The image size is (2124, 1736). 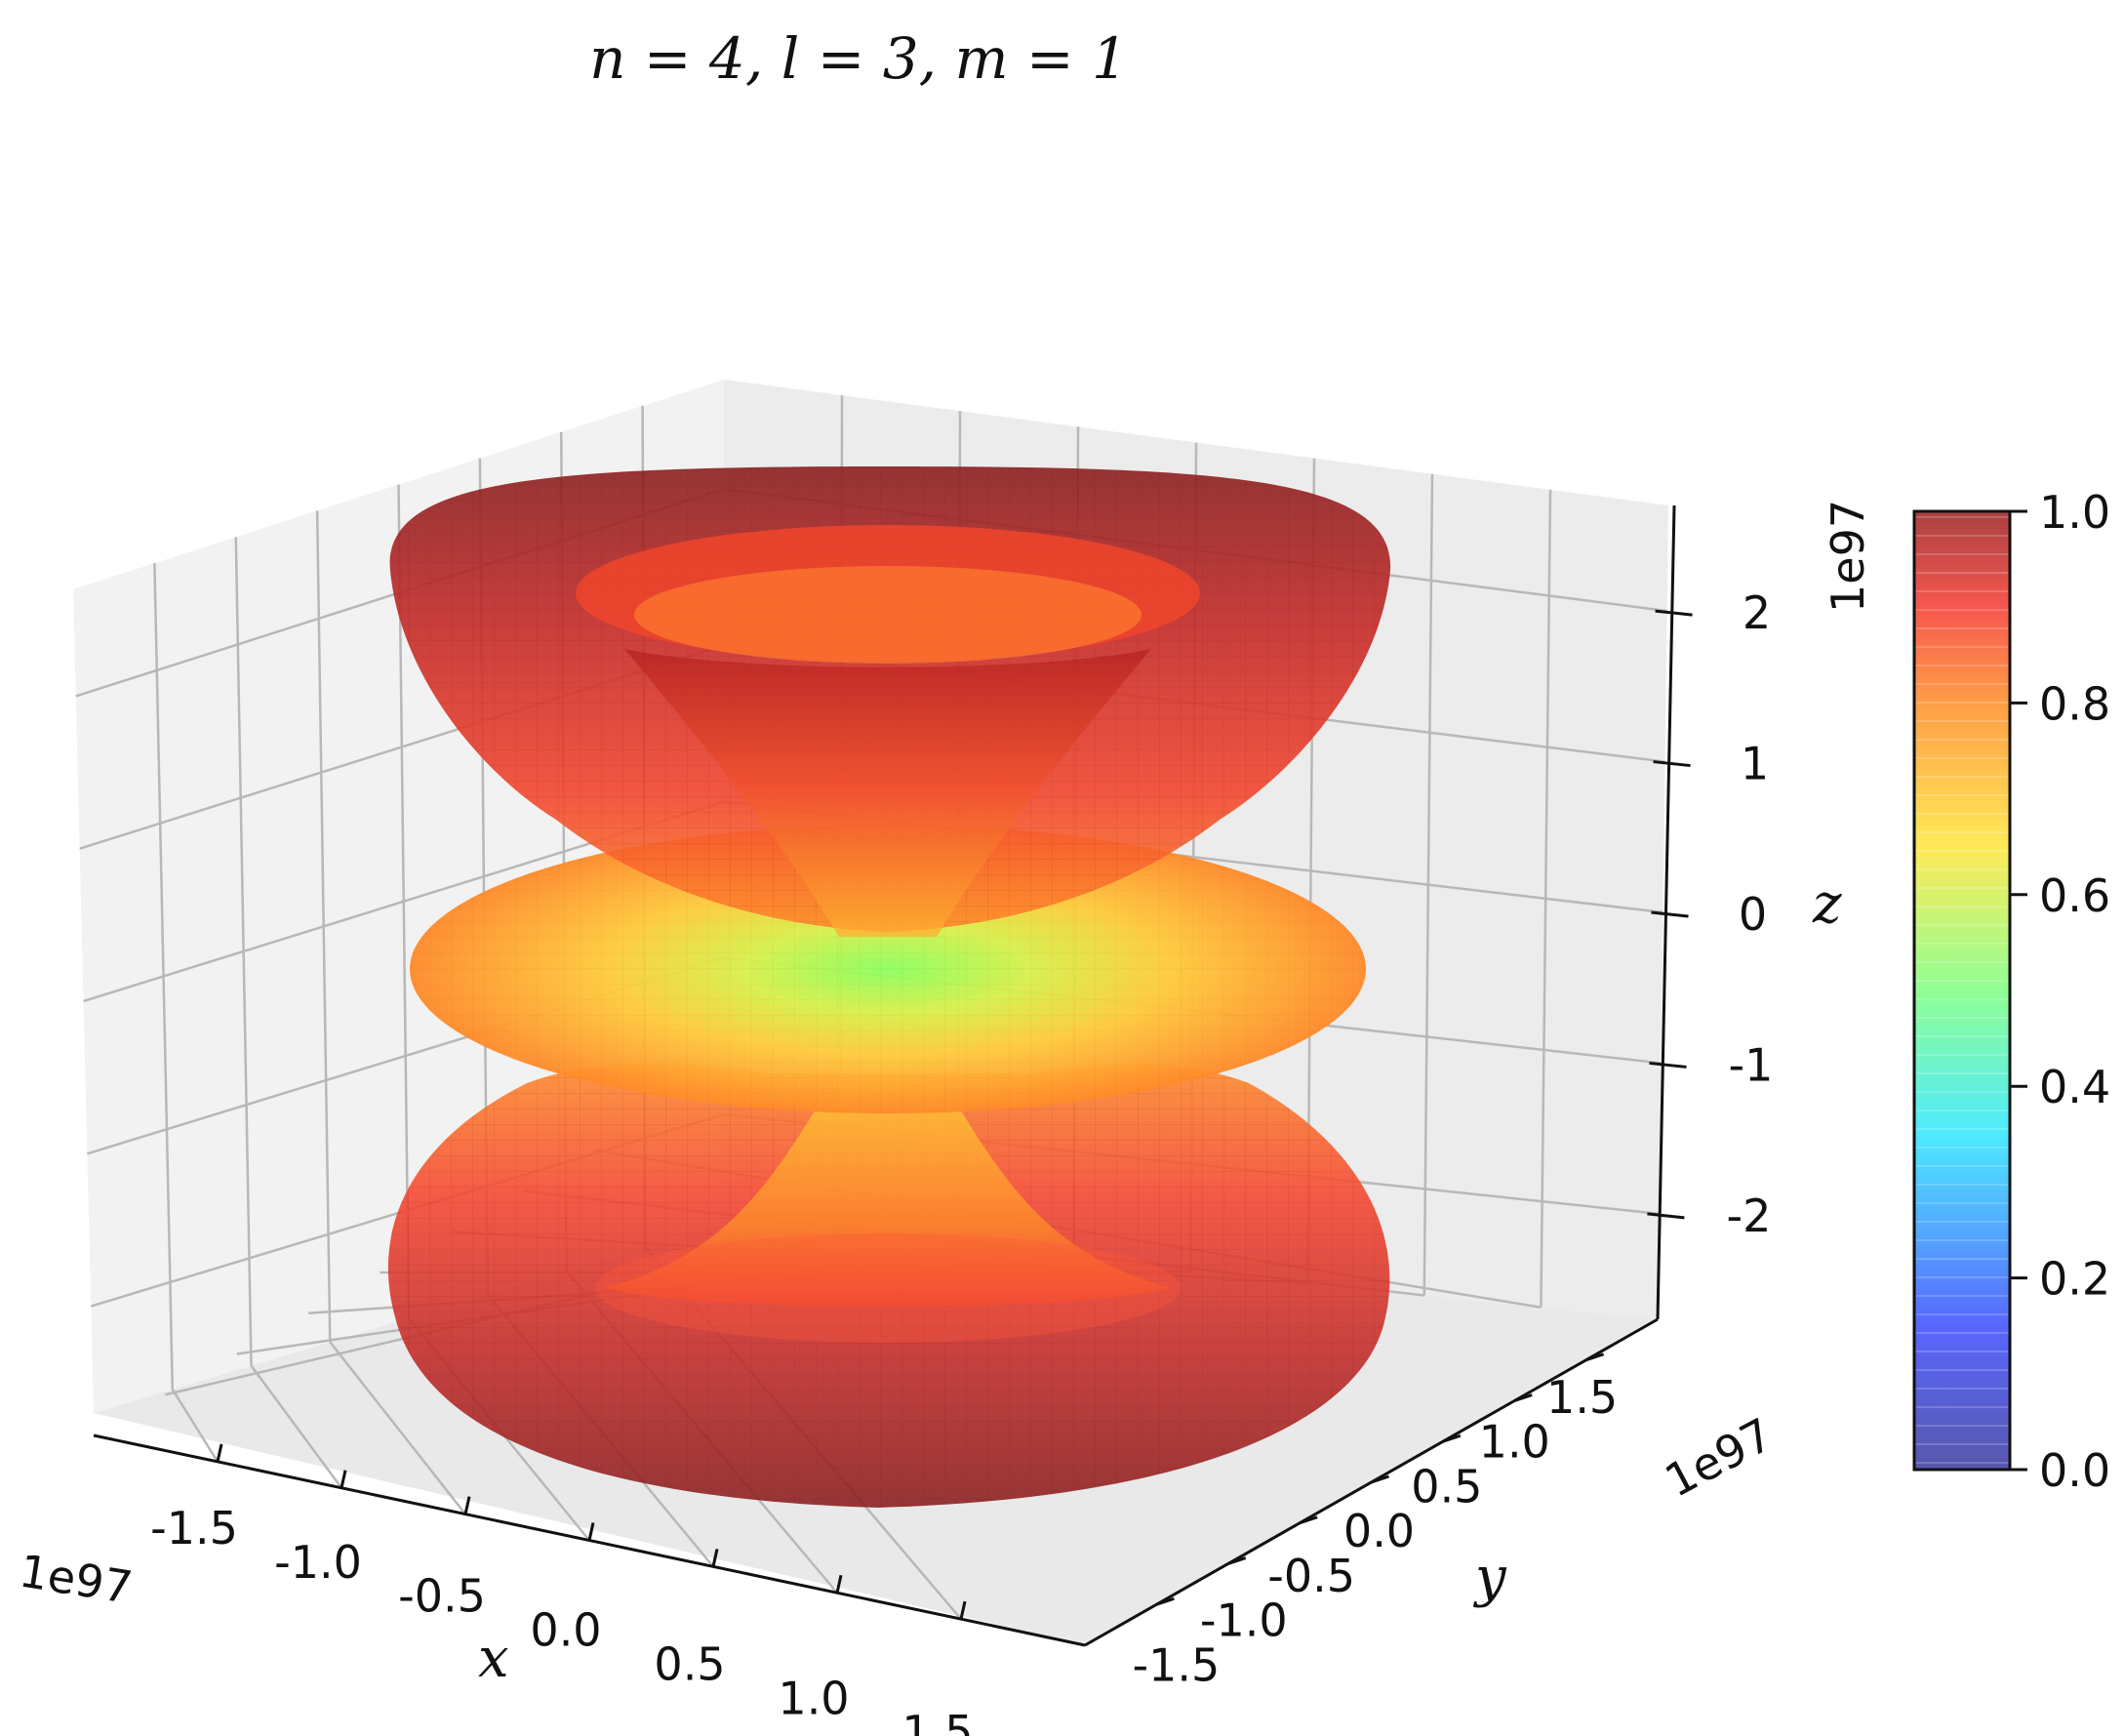 I want to click on upper-cone, so click(x=887, y=793).